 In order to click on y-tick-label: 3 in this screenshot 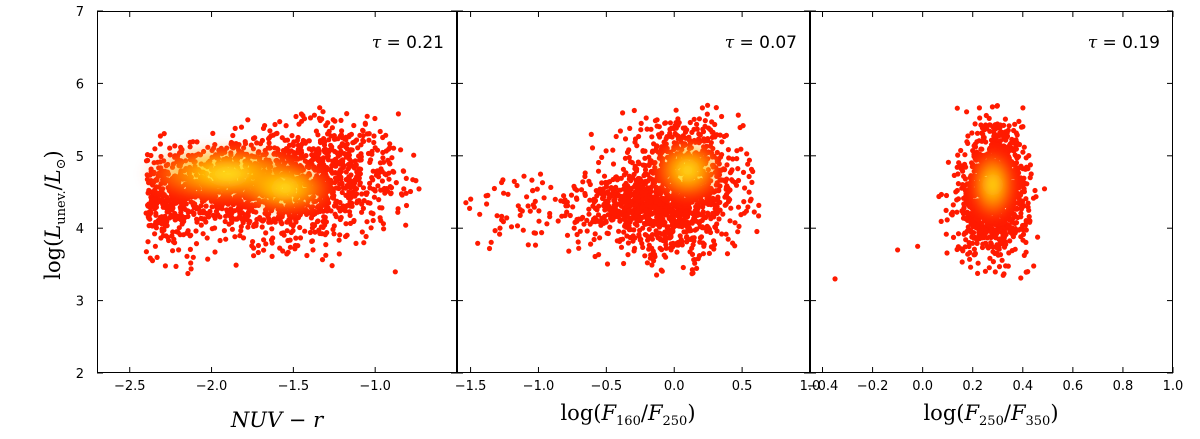, I will do `click(80, 302)`.